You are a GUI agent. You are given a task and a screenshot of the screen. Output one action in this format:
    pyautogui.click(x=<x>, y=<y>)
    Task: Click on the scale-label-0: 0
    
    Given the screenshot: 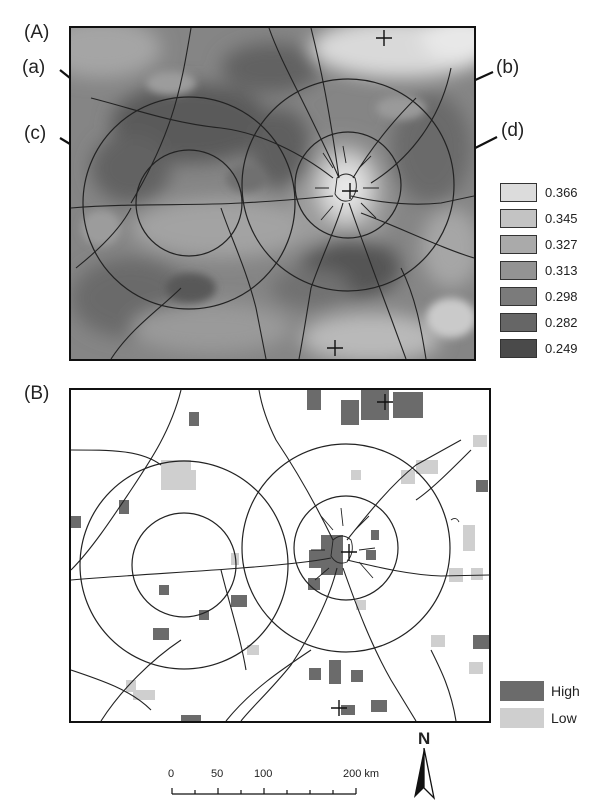 What is the action you would take?
    pyautogui.click(x=171, y=774)
    